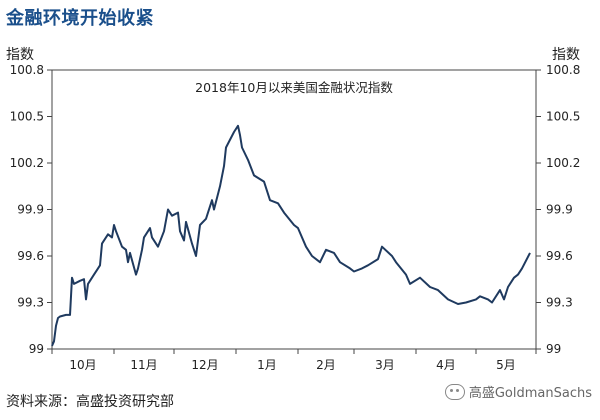 This screenshot has width=600, height=420. I want to click on y-tick-label-left: 99.6, so click(30, 256).